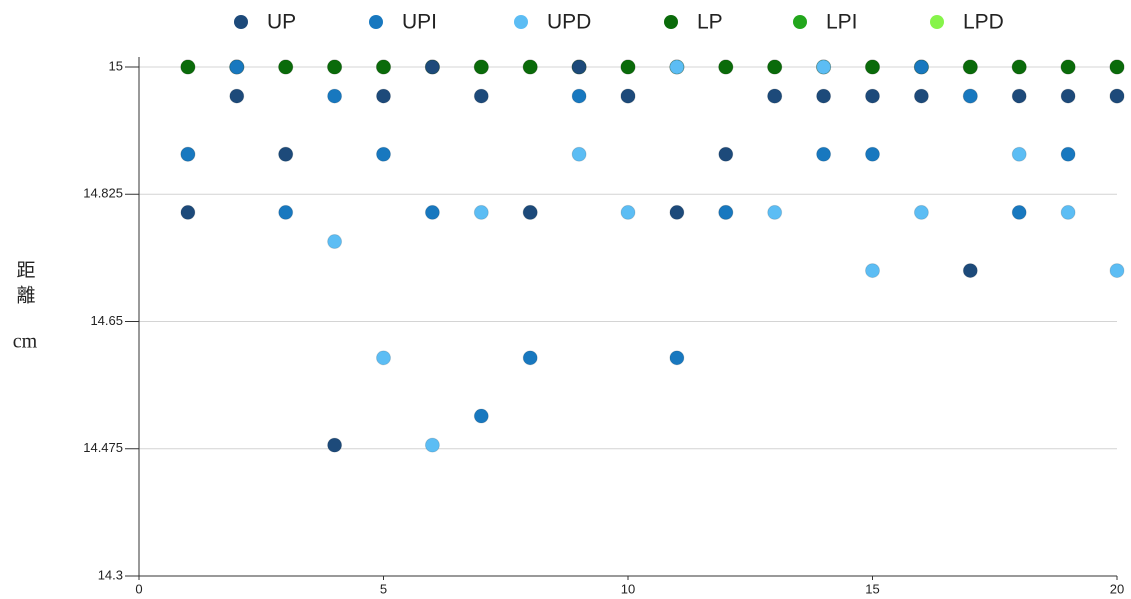 The width and height of the screenshot is (1131, 599). Describe the element at coordinates (110, 574) in the screenshot. I see `y-tick-label: 14.3` at that location.